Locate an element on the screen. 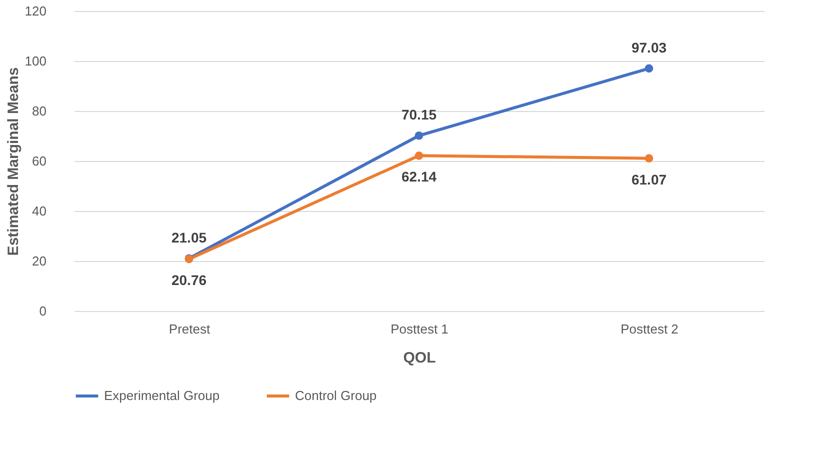 Image resolution: width=817 pixels, height=450 pixels. y-tick-label: 100 is located at coordinates (35, 61).